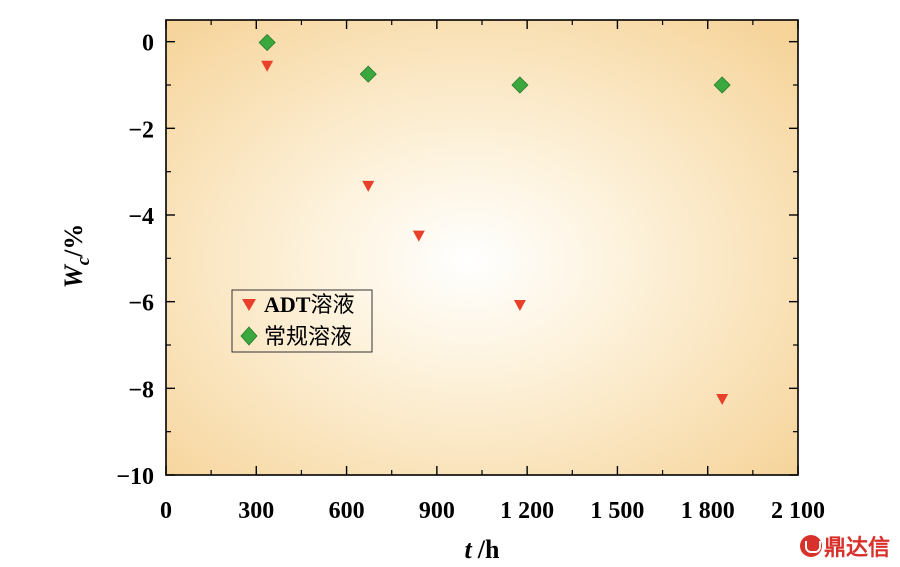 Image resolution: width=900 pixels, height=567 pixels. I want to click on x-axis-title: t/h, so click(482, 549).